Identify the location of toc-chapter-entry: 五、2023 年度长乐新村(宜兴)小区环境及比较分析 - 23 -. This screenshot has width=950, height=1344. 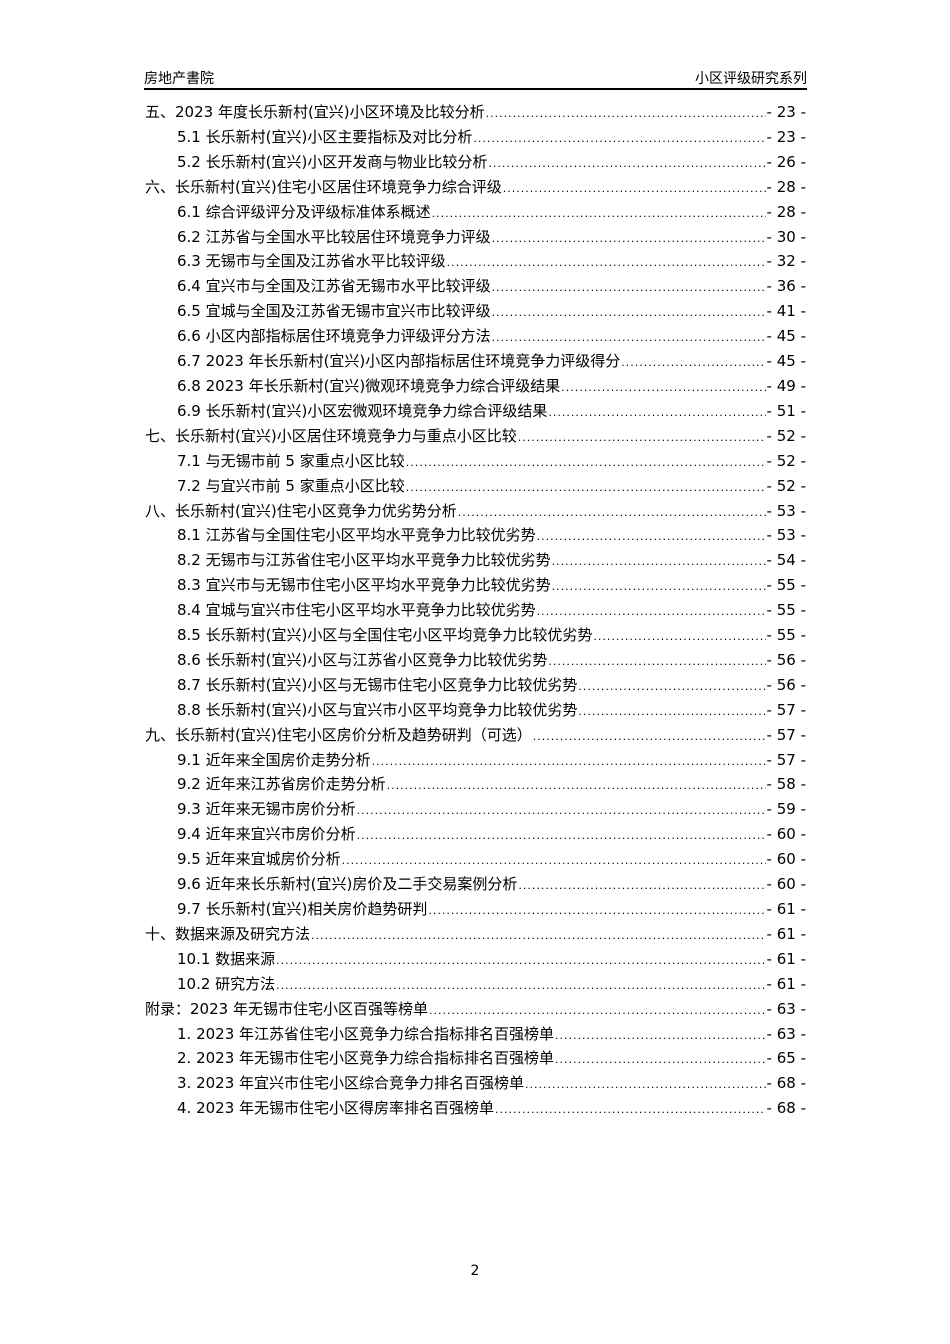
(475, 112).